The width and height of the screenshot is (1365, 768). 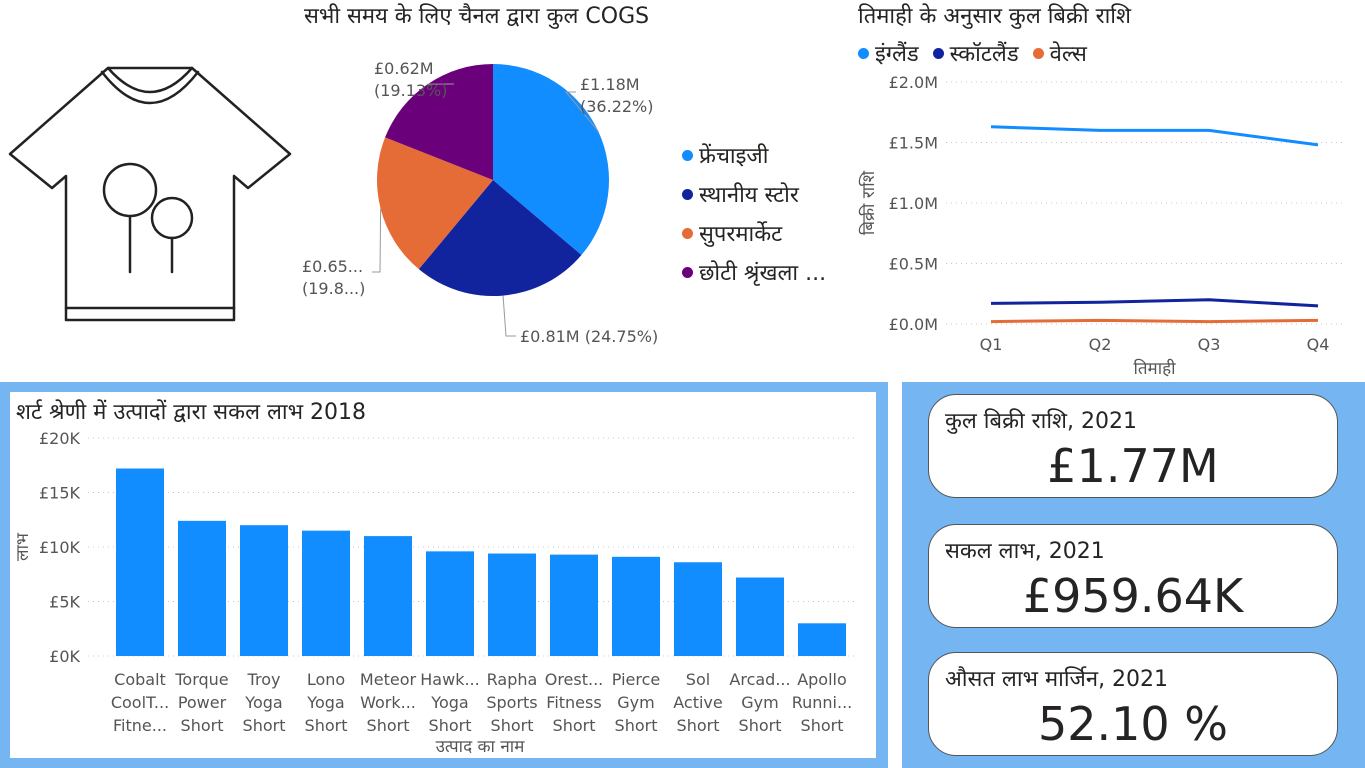 I want to click on legend-label: स्थानीय स्टोर, so click(x=749, y=195).